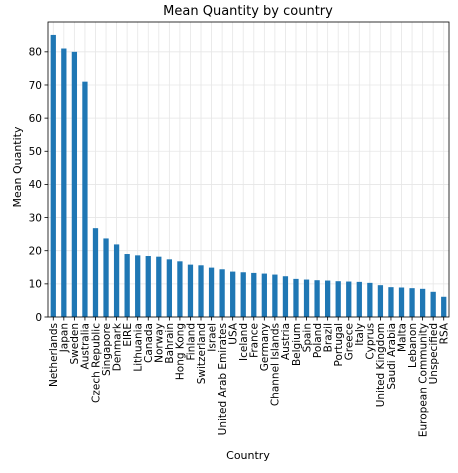  Describe the element at coordinates (434, 353) in the screenshot. I see `x-tick-label: Unspecified` at that location.